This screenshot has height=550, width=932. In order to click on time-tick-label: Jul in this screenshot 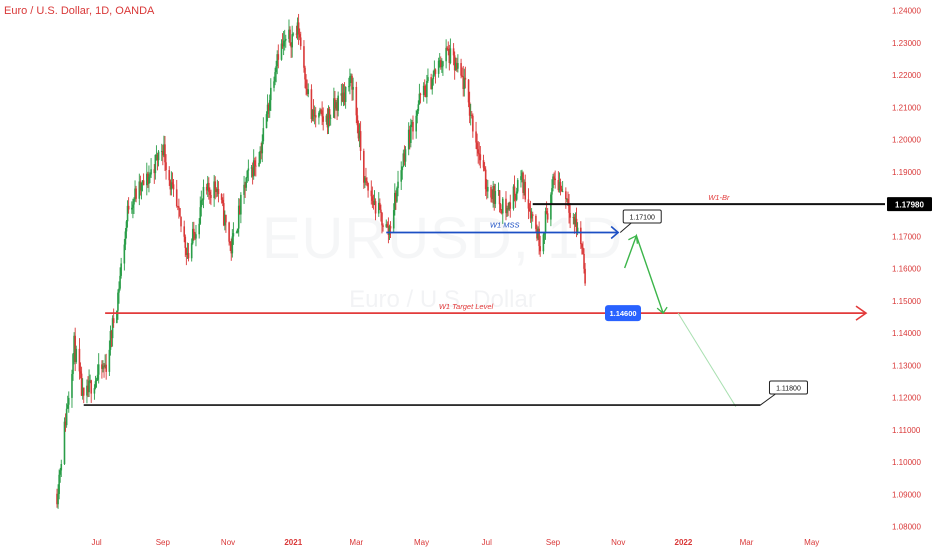, I will do `click(487, 542)`.